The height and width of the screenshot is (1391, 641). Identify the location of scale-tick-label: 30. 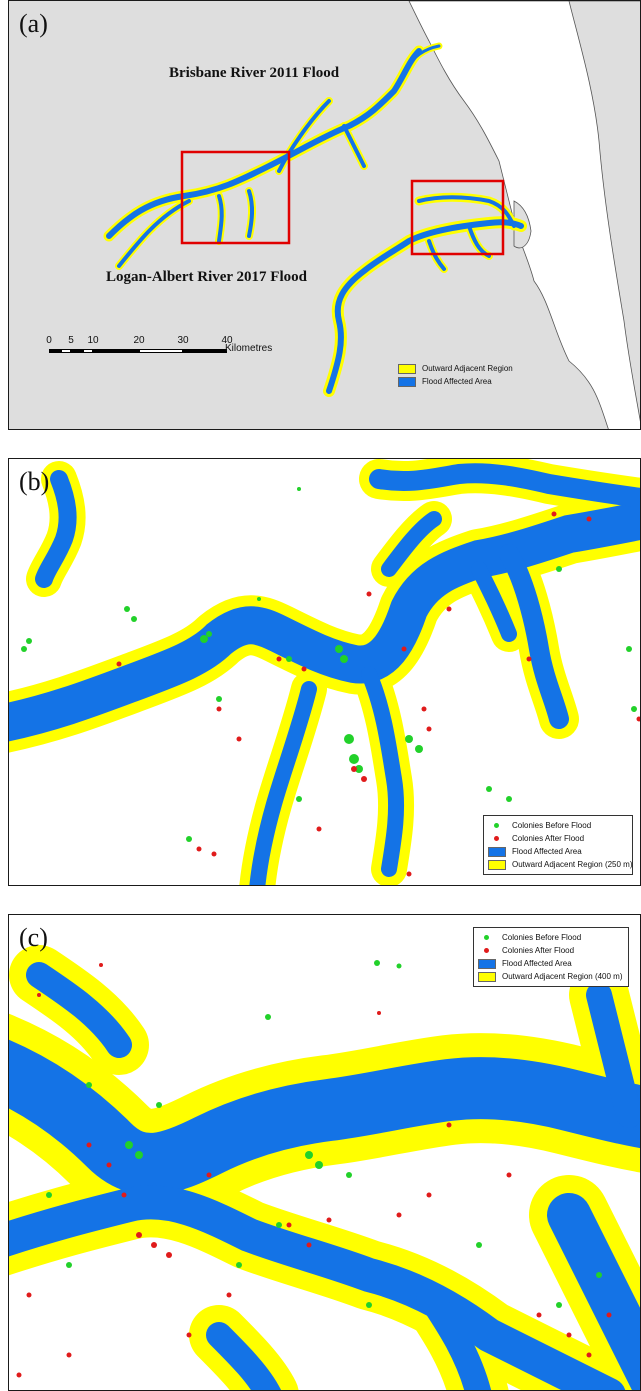
(183, 340).